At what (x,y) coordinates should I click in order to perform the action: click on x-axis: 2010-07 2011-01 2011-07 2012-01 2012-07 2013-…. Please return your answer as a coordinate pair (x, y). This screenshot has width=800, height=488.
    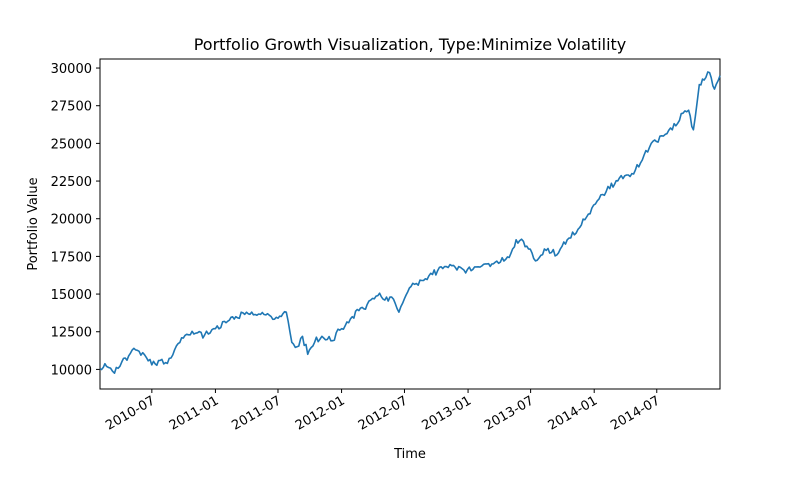
    Looking at the image, I should click on (383, 411).